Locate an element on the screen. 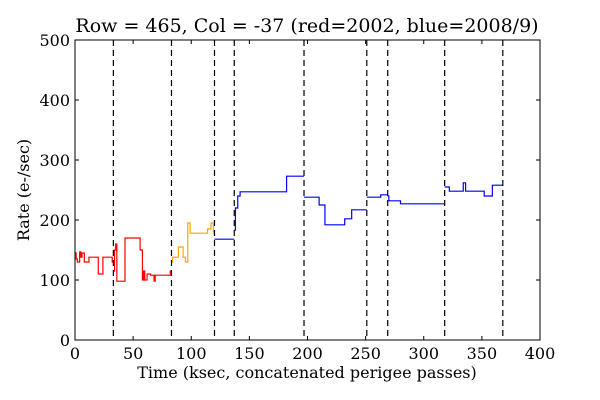 Image resolution: width=600 pixels, height=400 pixels. x-tick-label-0: 0 is located at coordinates (75, 353).